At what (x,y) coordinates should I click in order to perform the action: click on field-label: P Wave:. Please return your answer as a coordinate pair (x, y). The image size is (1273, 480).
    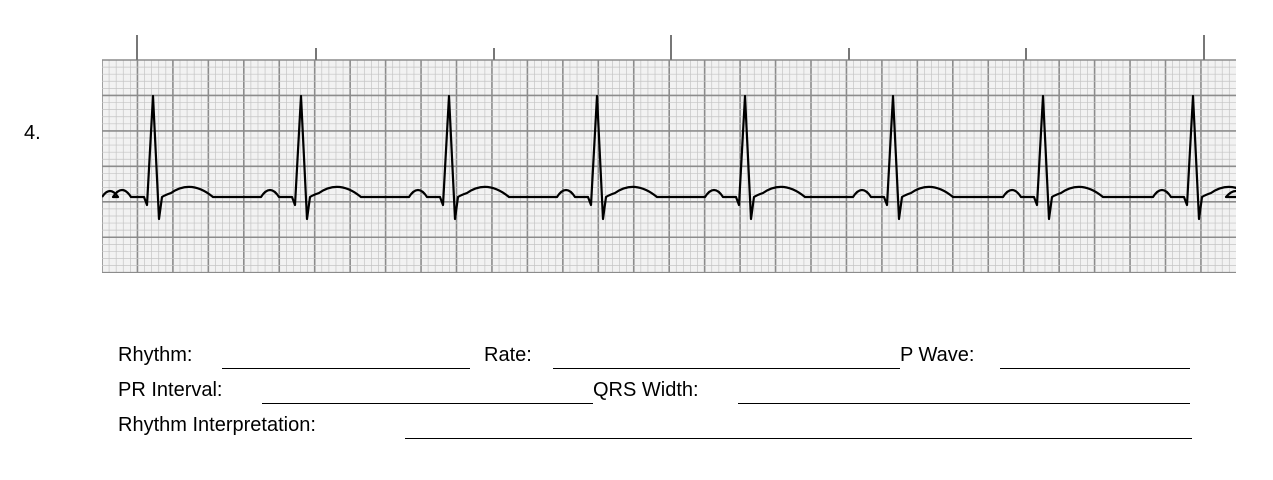
    Looking at the image, I should click on (937, 355).